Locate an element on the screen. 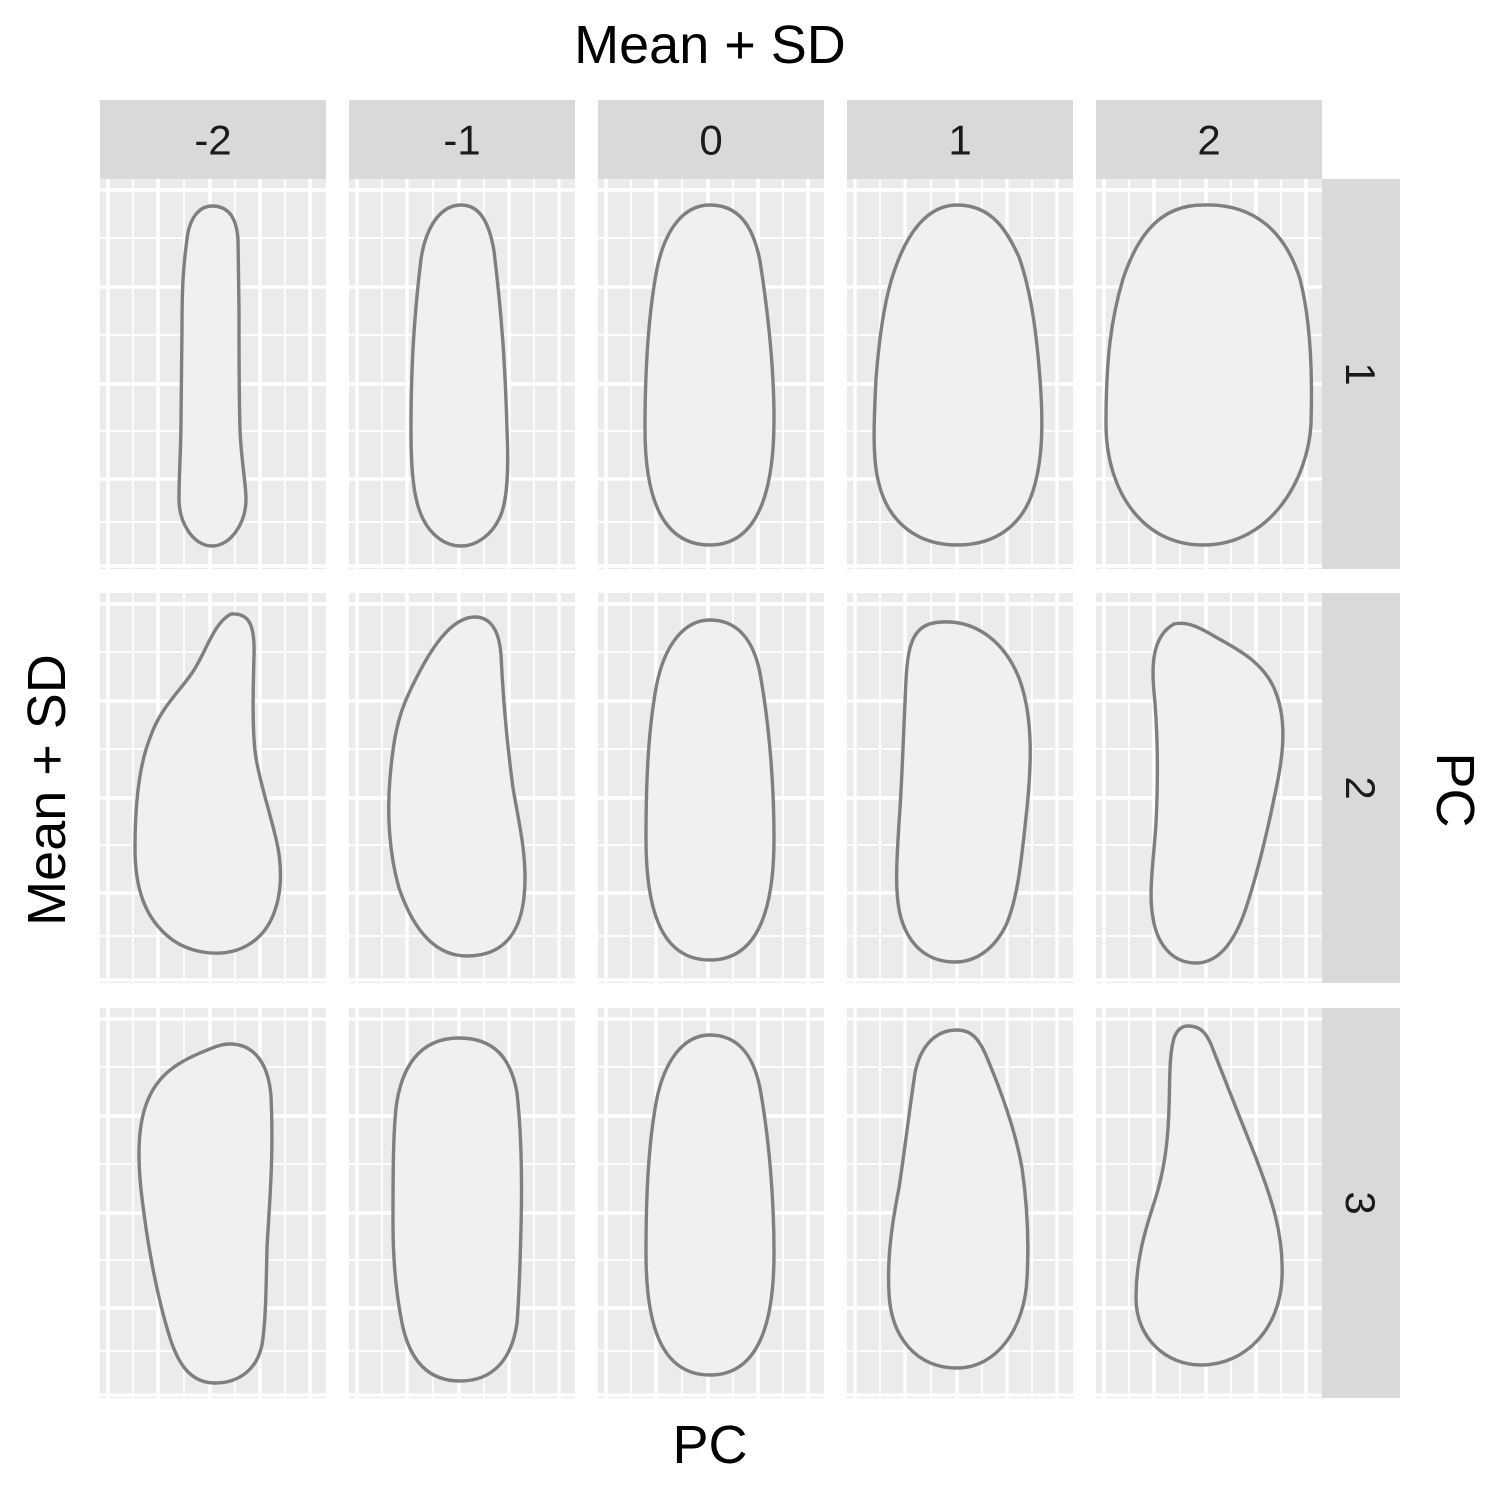 Image resolution: width=1500 pixels, height=1500 pixels. column-strip-label: 0 is located at coordinates (710, 140).